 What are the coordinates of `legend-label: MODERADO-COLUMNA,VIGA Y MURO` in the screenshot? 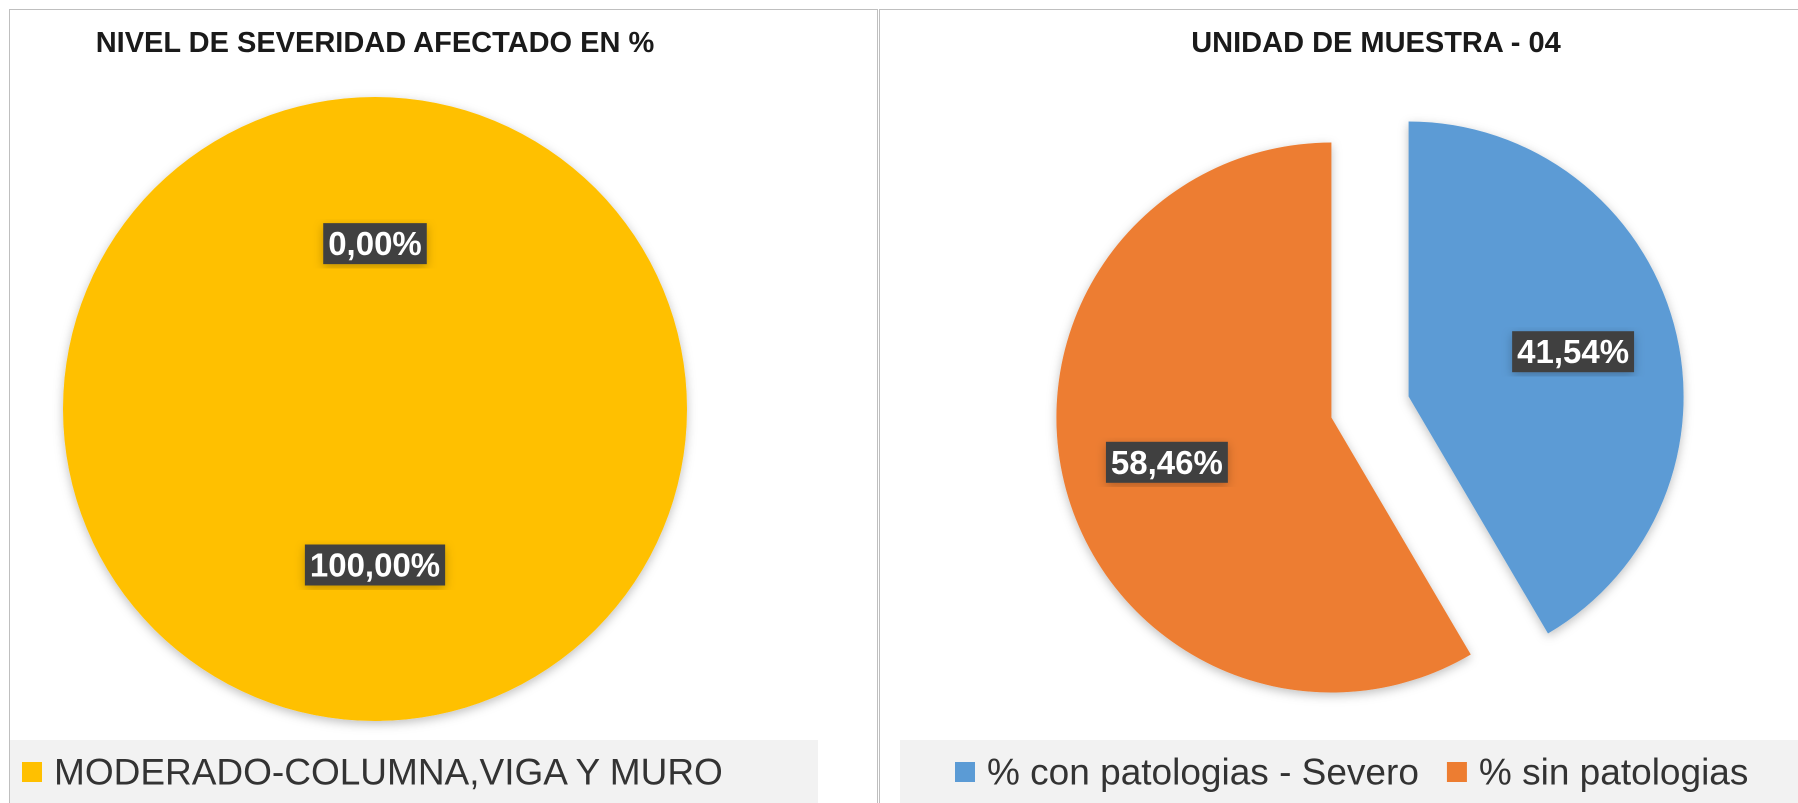 It's located at (388, 772).